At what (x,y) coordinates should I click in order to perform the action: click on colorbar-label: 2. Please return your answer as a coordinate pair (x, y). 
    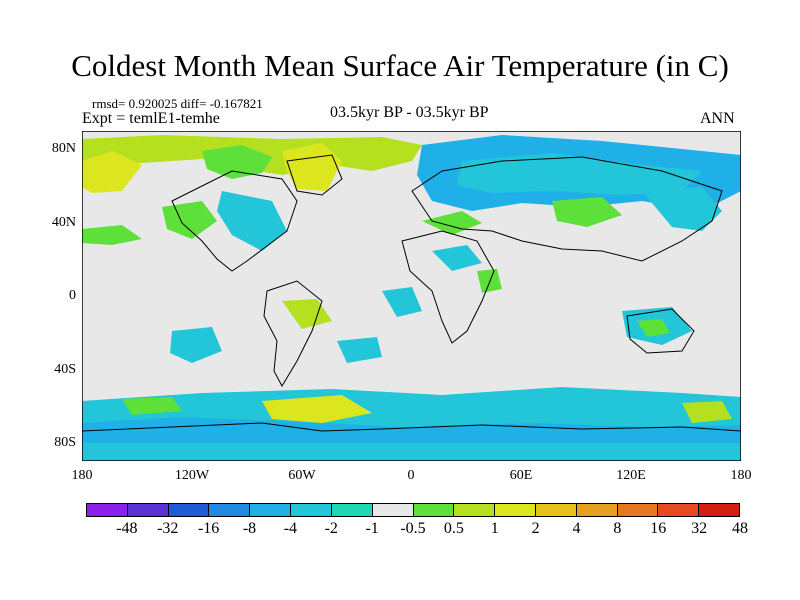
    Looking at the image, I should click on (535, 528).